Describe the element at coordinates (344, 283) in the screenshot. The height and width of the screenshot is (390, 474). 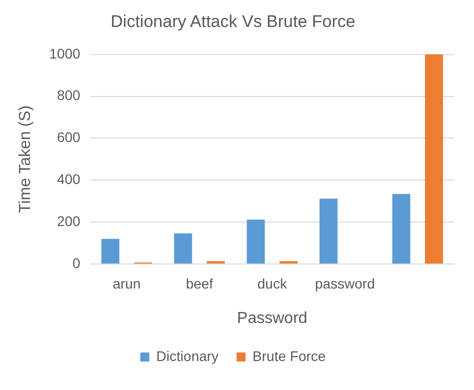
I see `x-tick-label: password` at that location.